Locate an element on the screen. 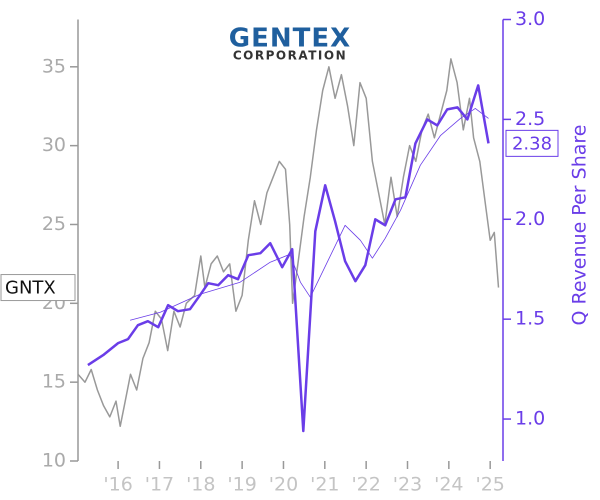  series-tag: GNTX is located at coordinates (30, 288).